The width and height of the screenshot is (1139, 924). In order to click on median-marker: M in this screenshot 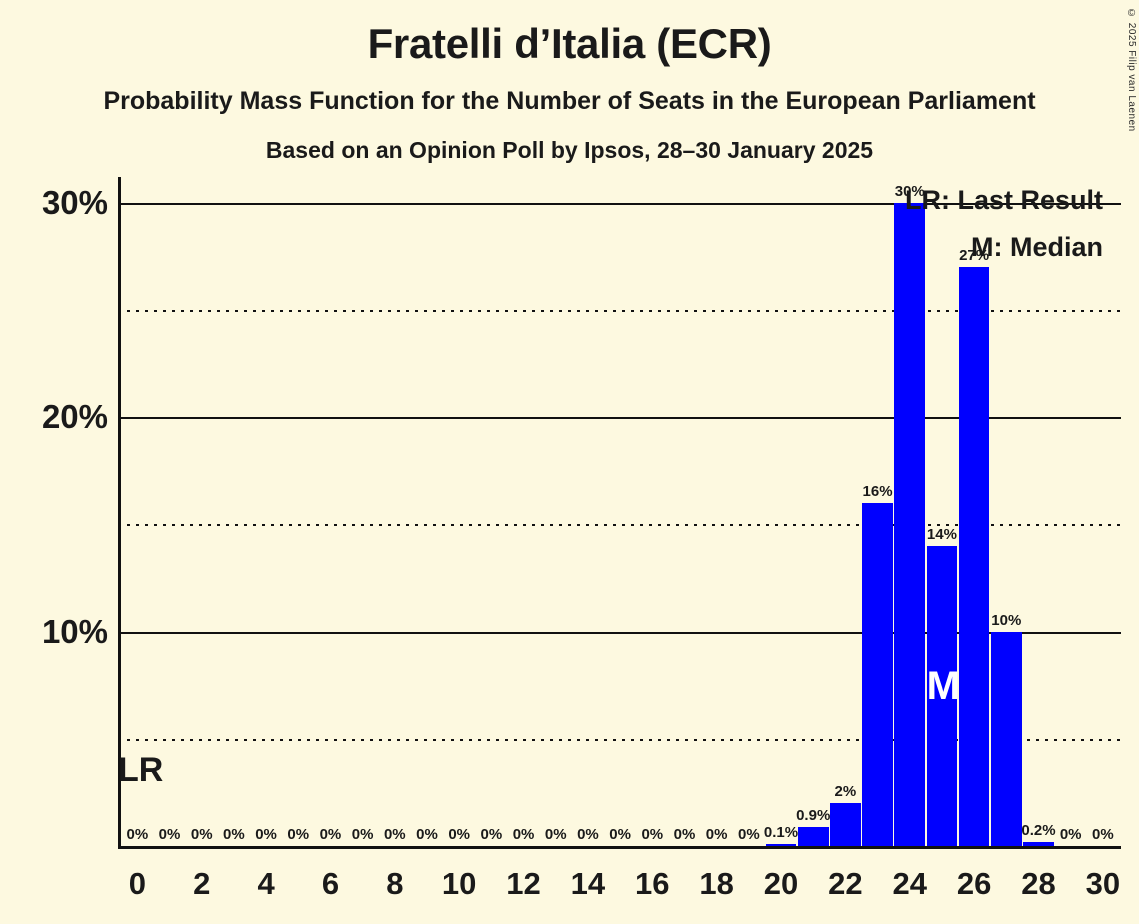, I will do `click(943, 686)`.